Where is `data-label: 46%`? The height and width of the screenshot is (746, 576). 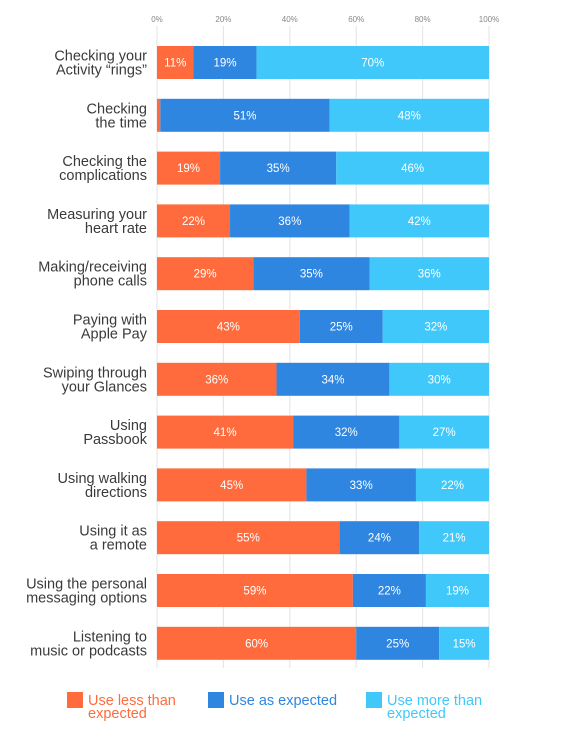 data-label: 46% is located at coordinates (412, 169).